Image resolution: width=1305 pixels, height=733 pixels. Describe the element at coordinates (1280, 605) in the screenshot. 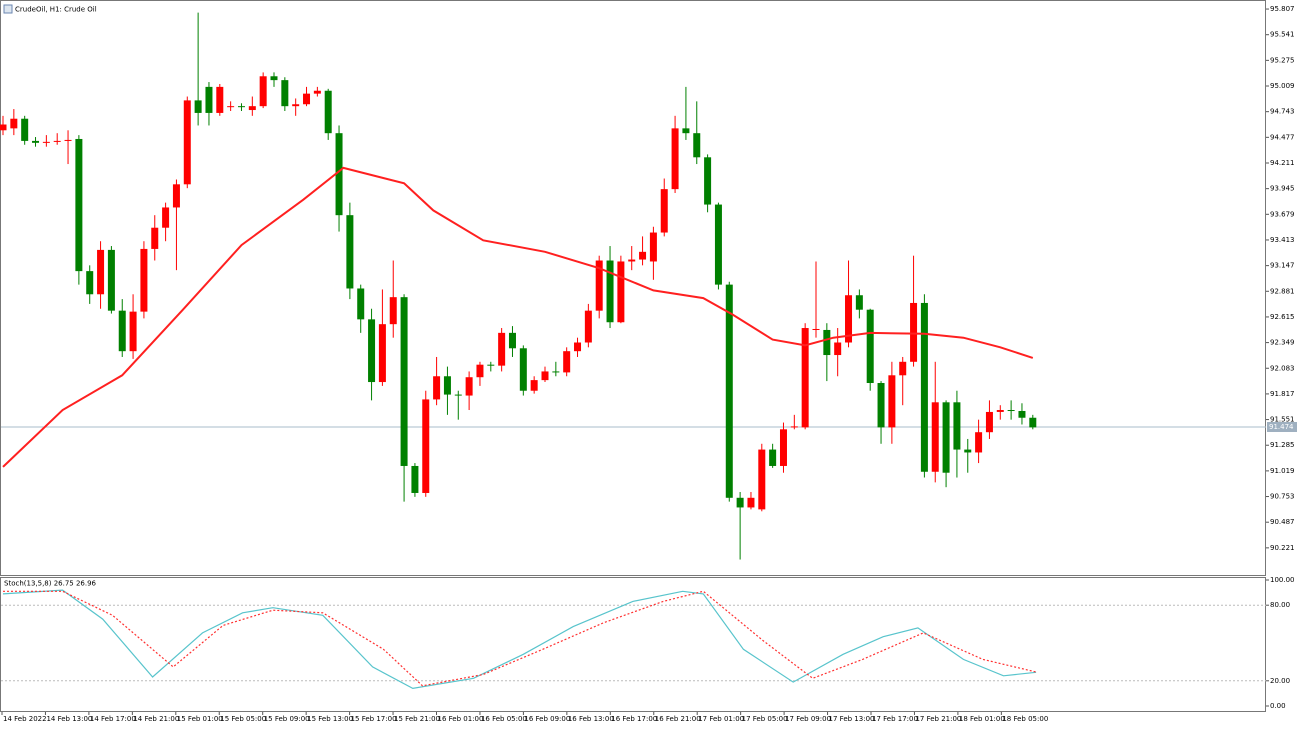

I see `y-tick-label: 80.00` at that location.